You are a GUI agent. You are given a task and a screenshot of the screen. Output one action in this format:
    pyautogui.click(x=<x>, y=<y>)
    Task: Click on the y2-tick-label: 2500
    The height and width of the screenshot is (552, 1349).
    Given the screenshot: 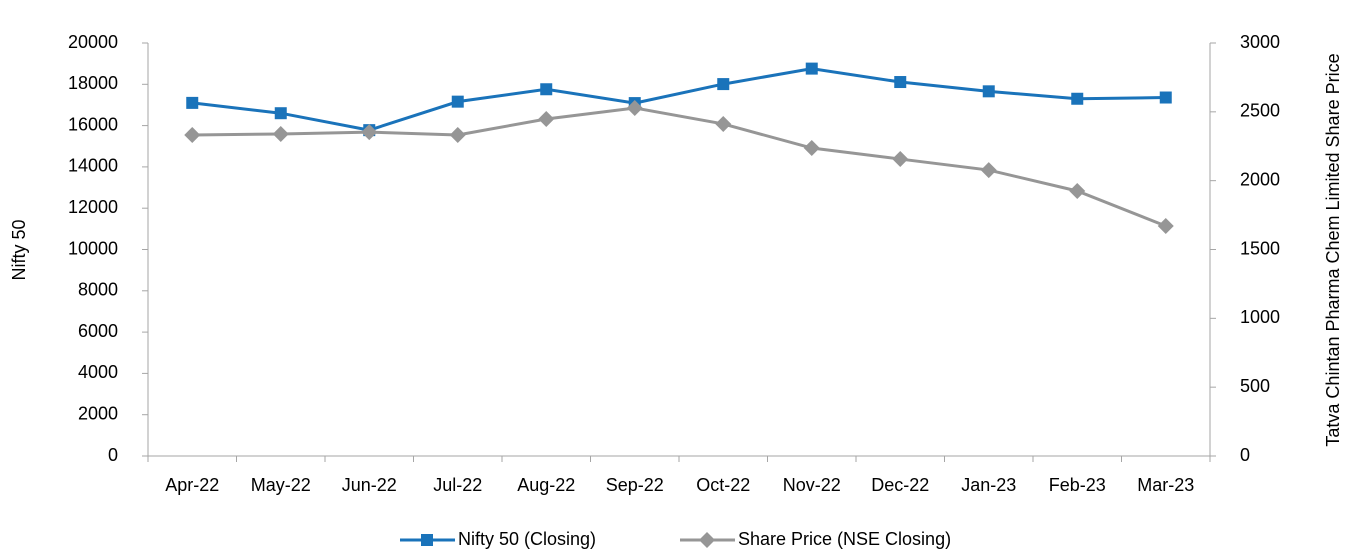 What is the action you would take?
    pyautogui.click(x=1260, y=111)
    